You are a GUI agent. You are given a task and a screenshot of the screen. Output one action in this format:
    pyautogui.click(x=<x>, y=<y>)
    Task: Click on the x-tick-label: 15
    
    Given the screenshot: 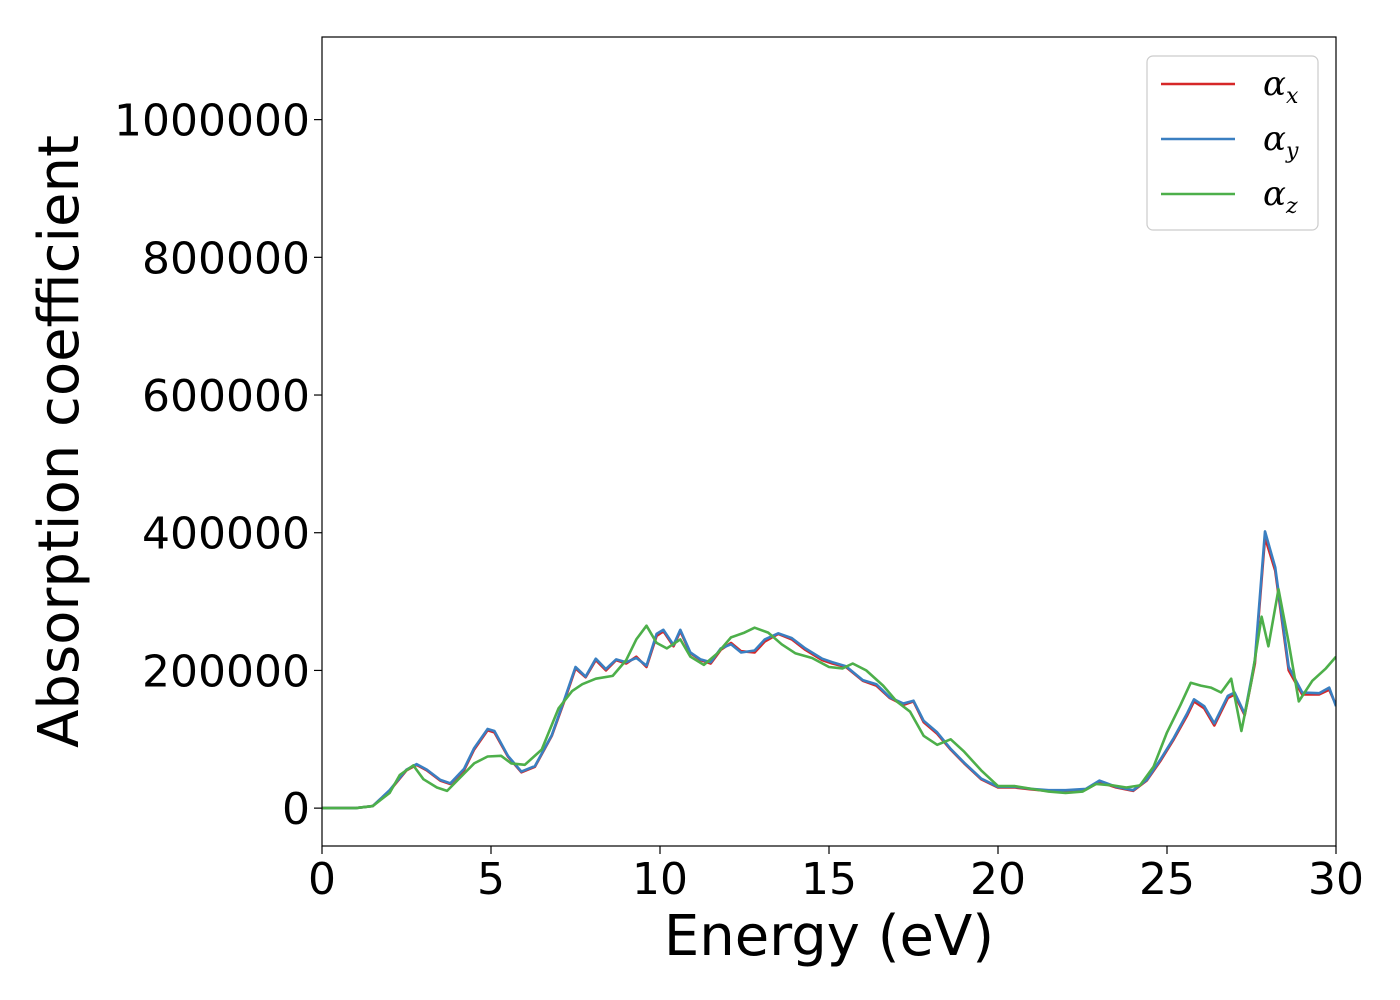 What is the action you would take?
    pyautogui.click(x=829, y=879)
    